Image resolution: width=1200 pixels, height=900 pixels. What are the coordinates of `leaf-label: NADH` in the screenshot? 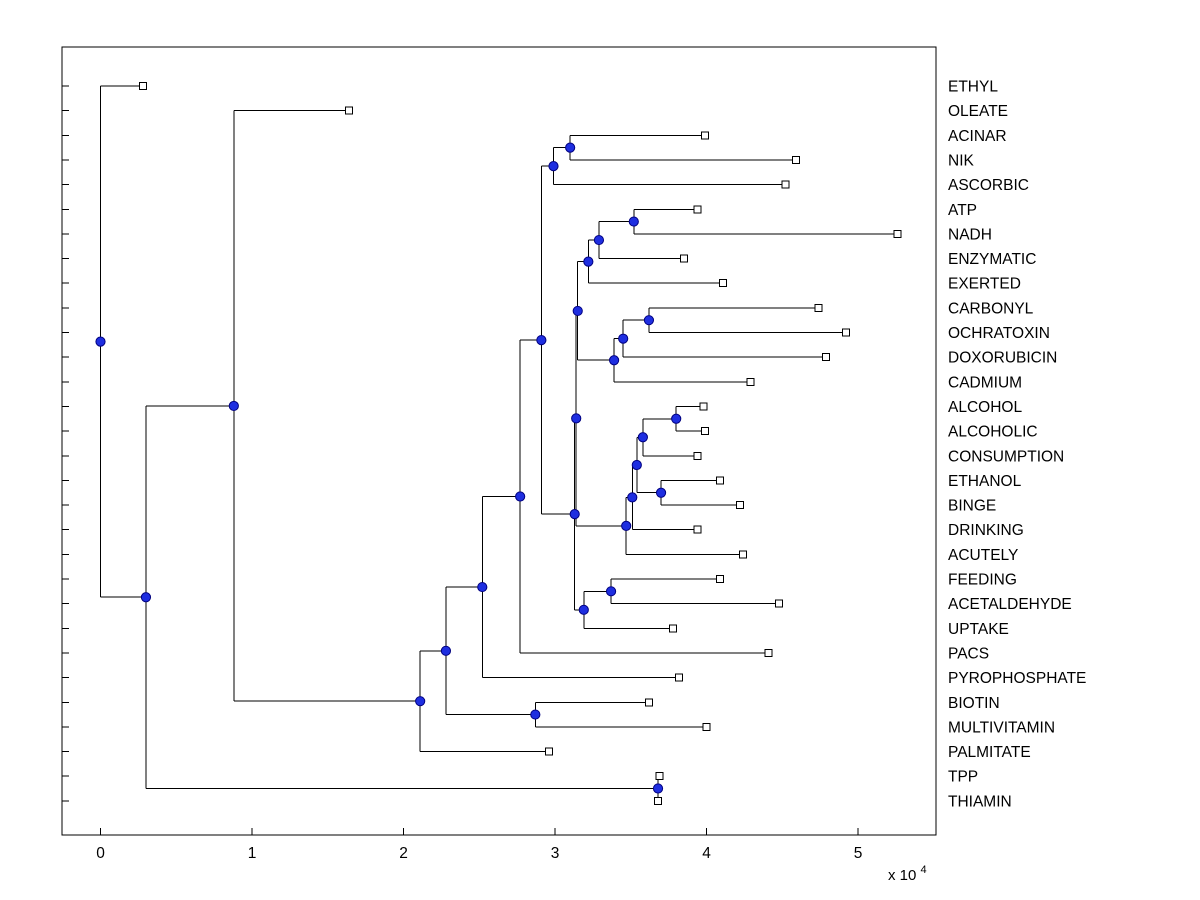 It's located at (970, 234).